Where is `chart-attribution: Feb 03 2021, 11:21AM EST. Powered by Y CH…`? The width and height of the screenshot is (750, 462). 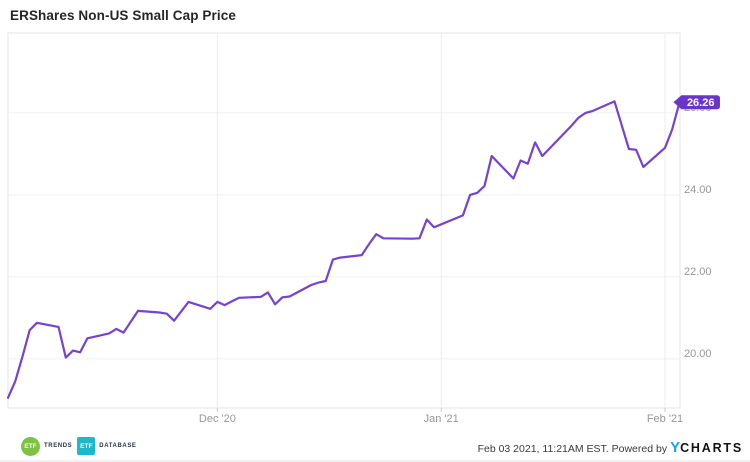 chart-attribution: Feb 03 2021, 11:21AM EST. Powered by Y CH… is located at coordinates (610, 447).